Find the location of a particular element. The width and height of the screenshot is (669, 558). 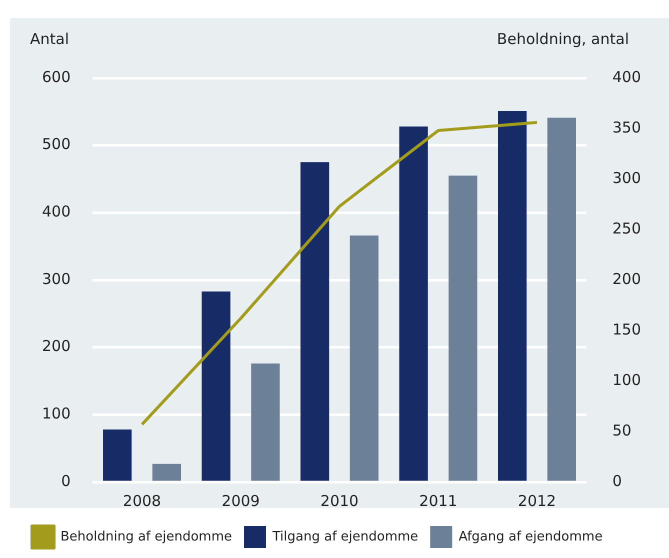

y2-tick-label: 200 is located at coordinates (627, 279).